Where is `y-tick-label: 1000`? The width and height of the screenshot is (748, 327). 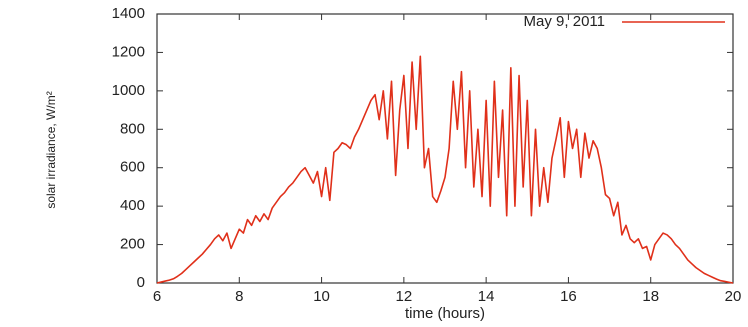 y-tick-label: 1000 is located at coordinates (128, 90).